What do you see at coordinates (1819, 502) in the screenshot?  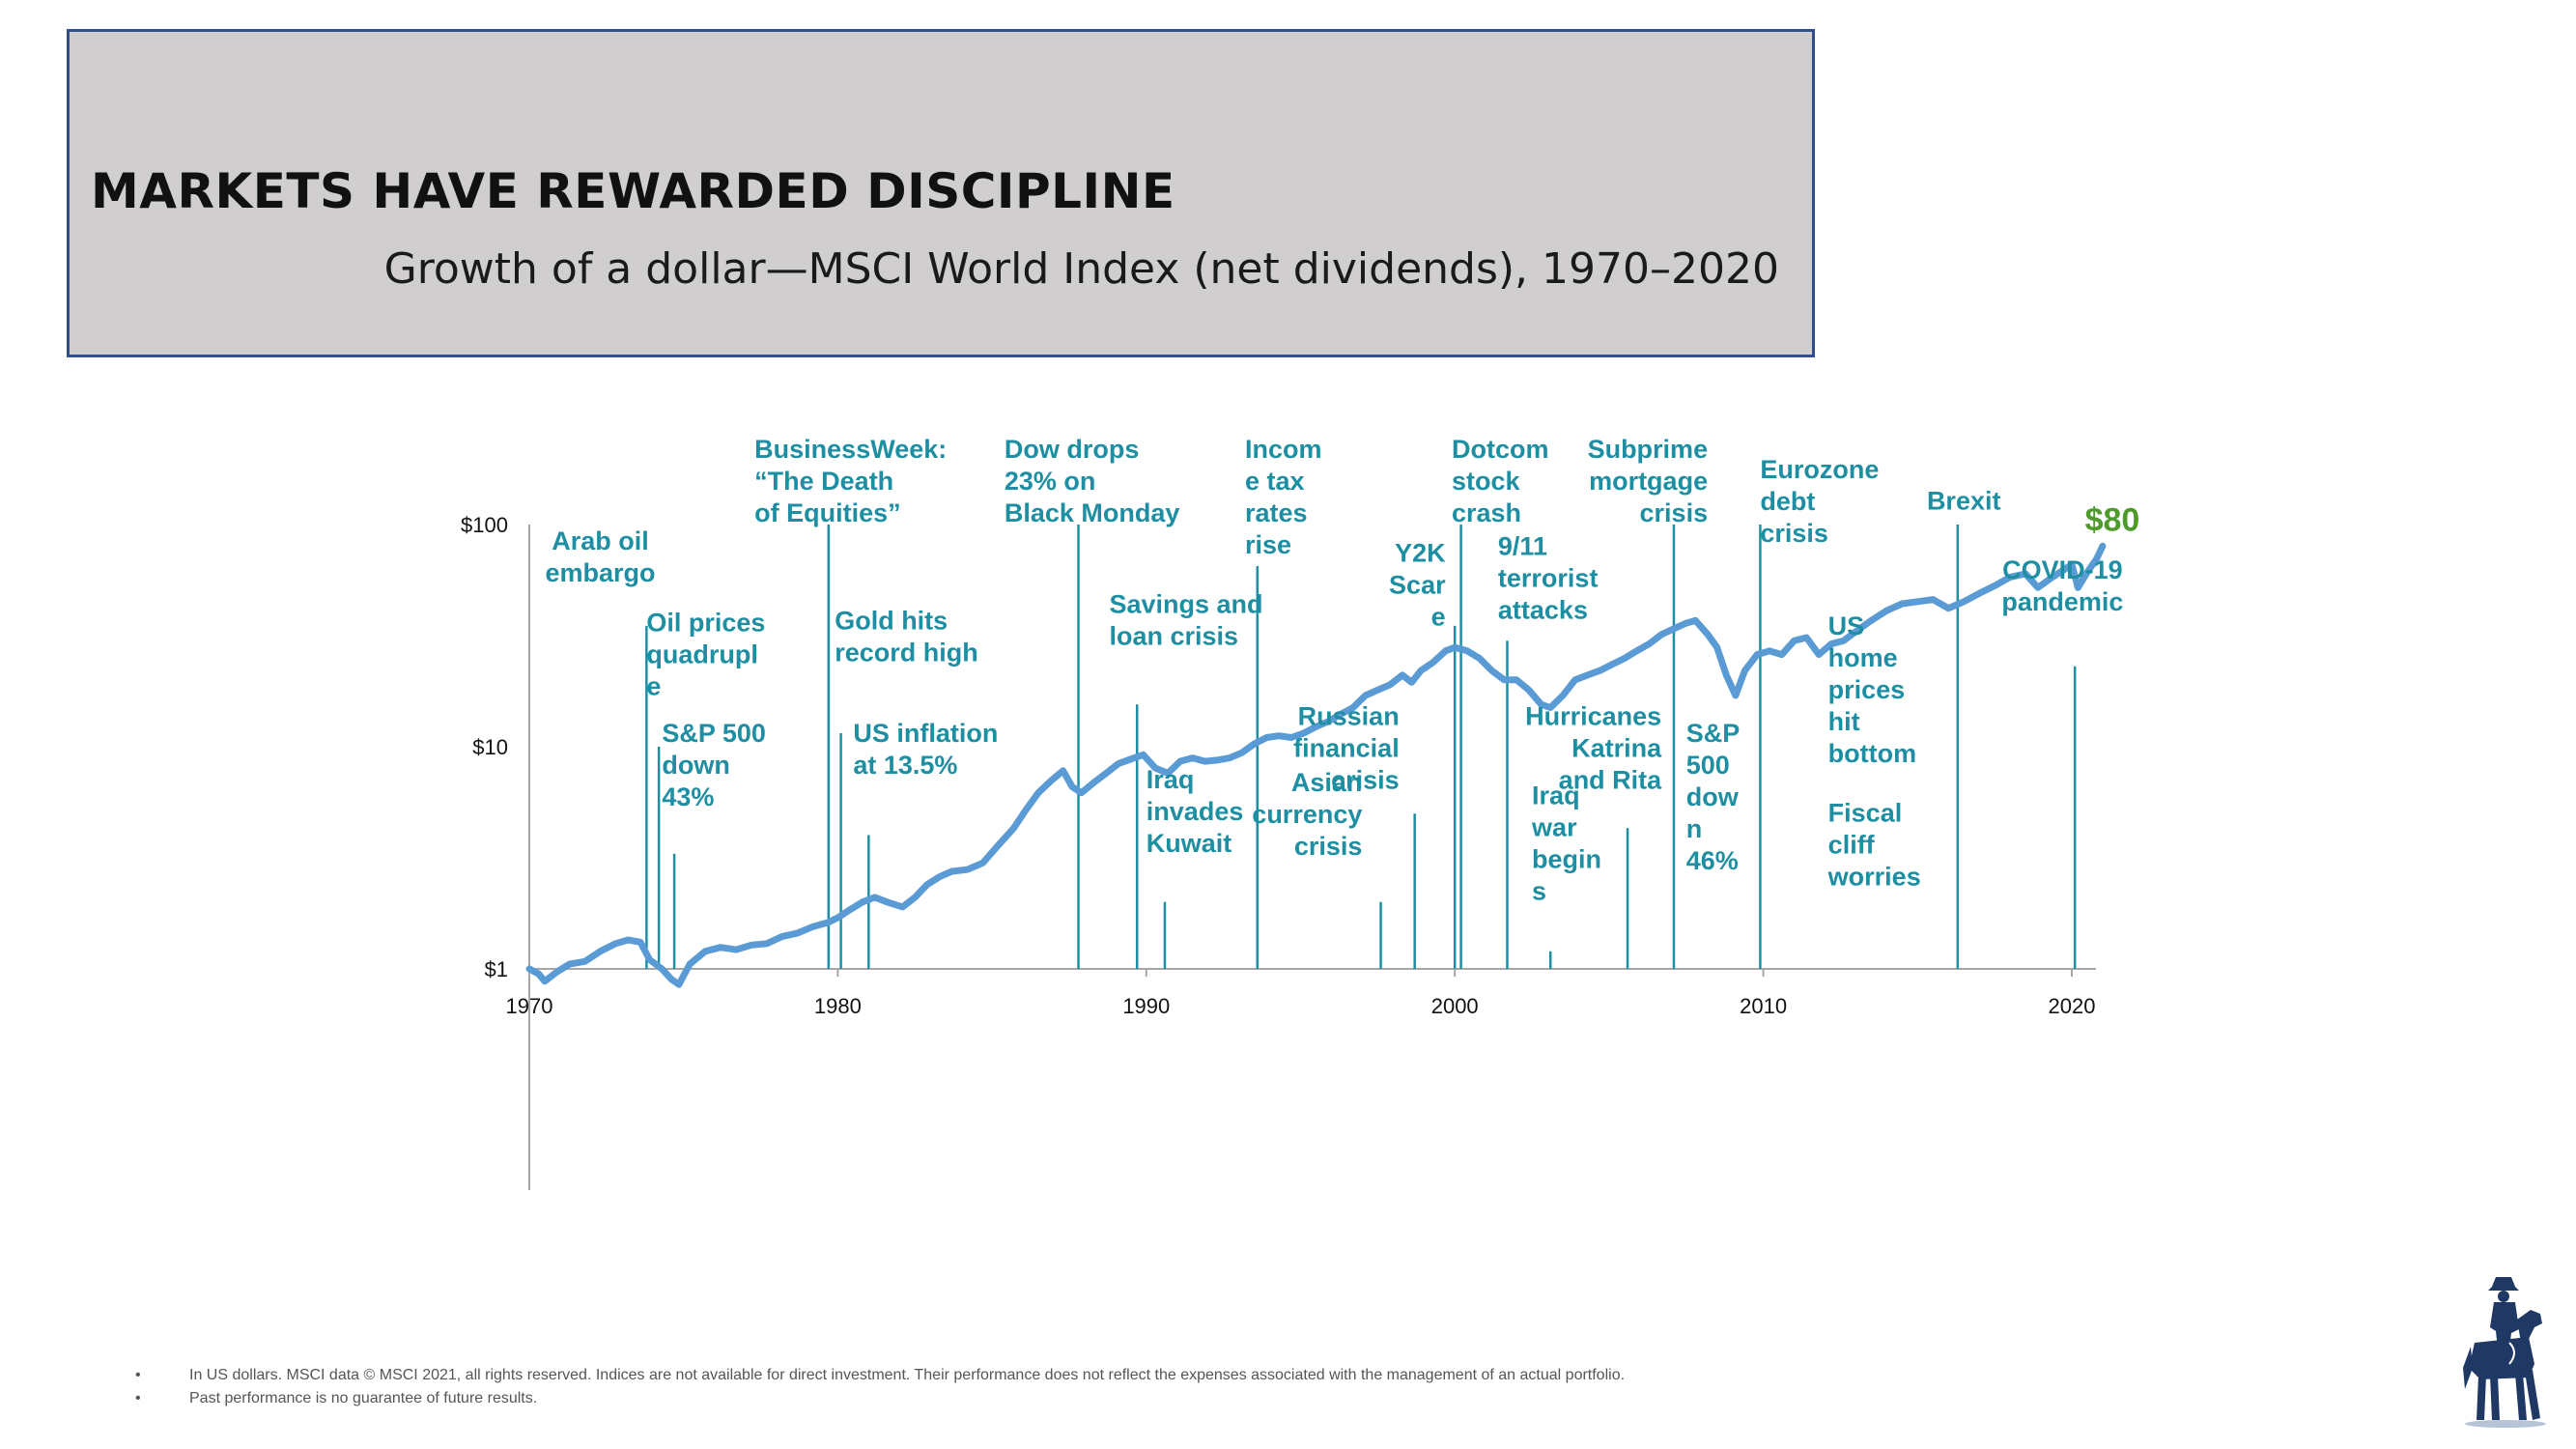 I see `annotation-label: Eurozone debt crisis` at bounding box center [1819, 502].